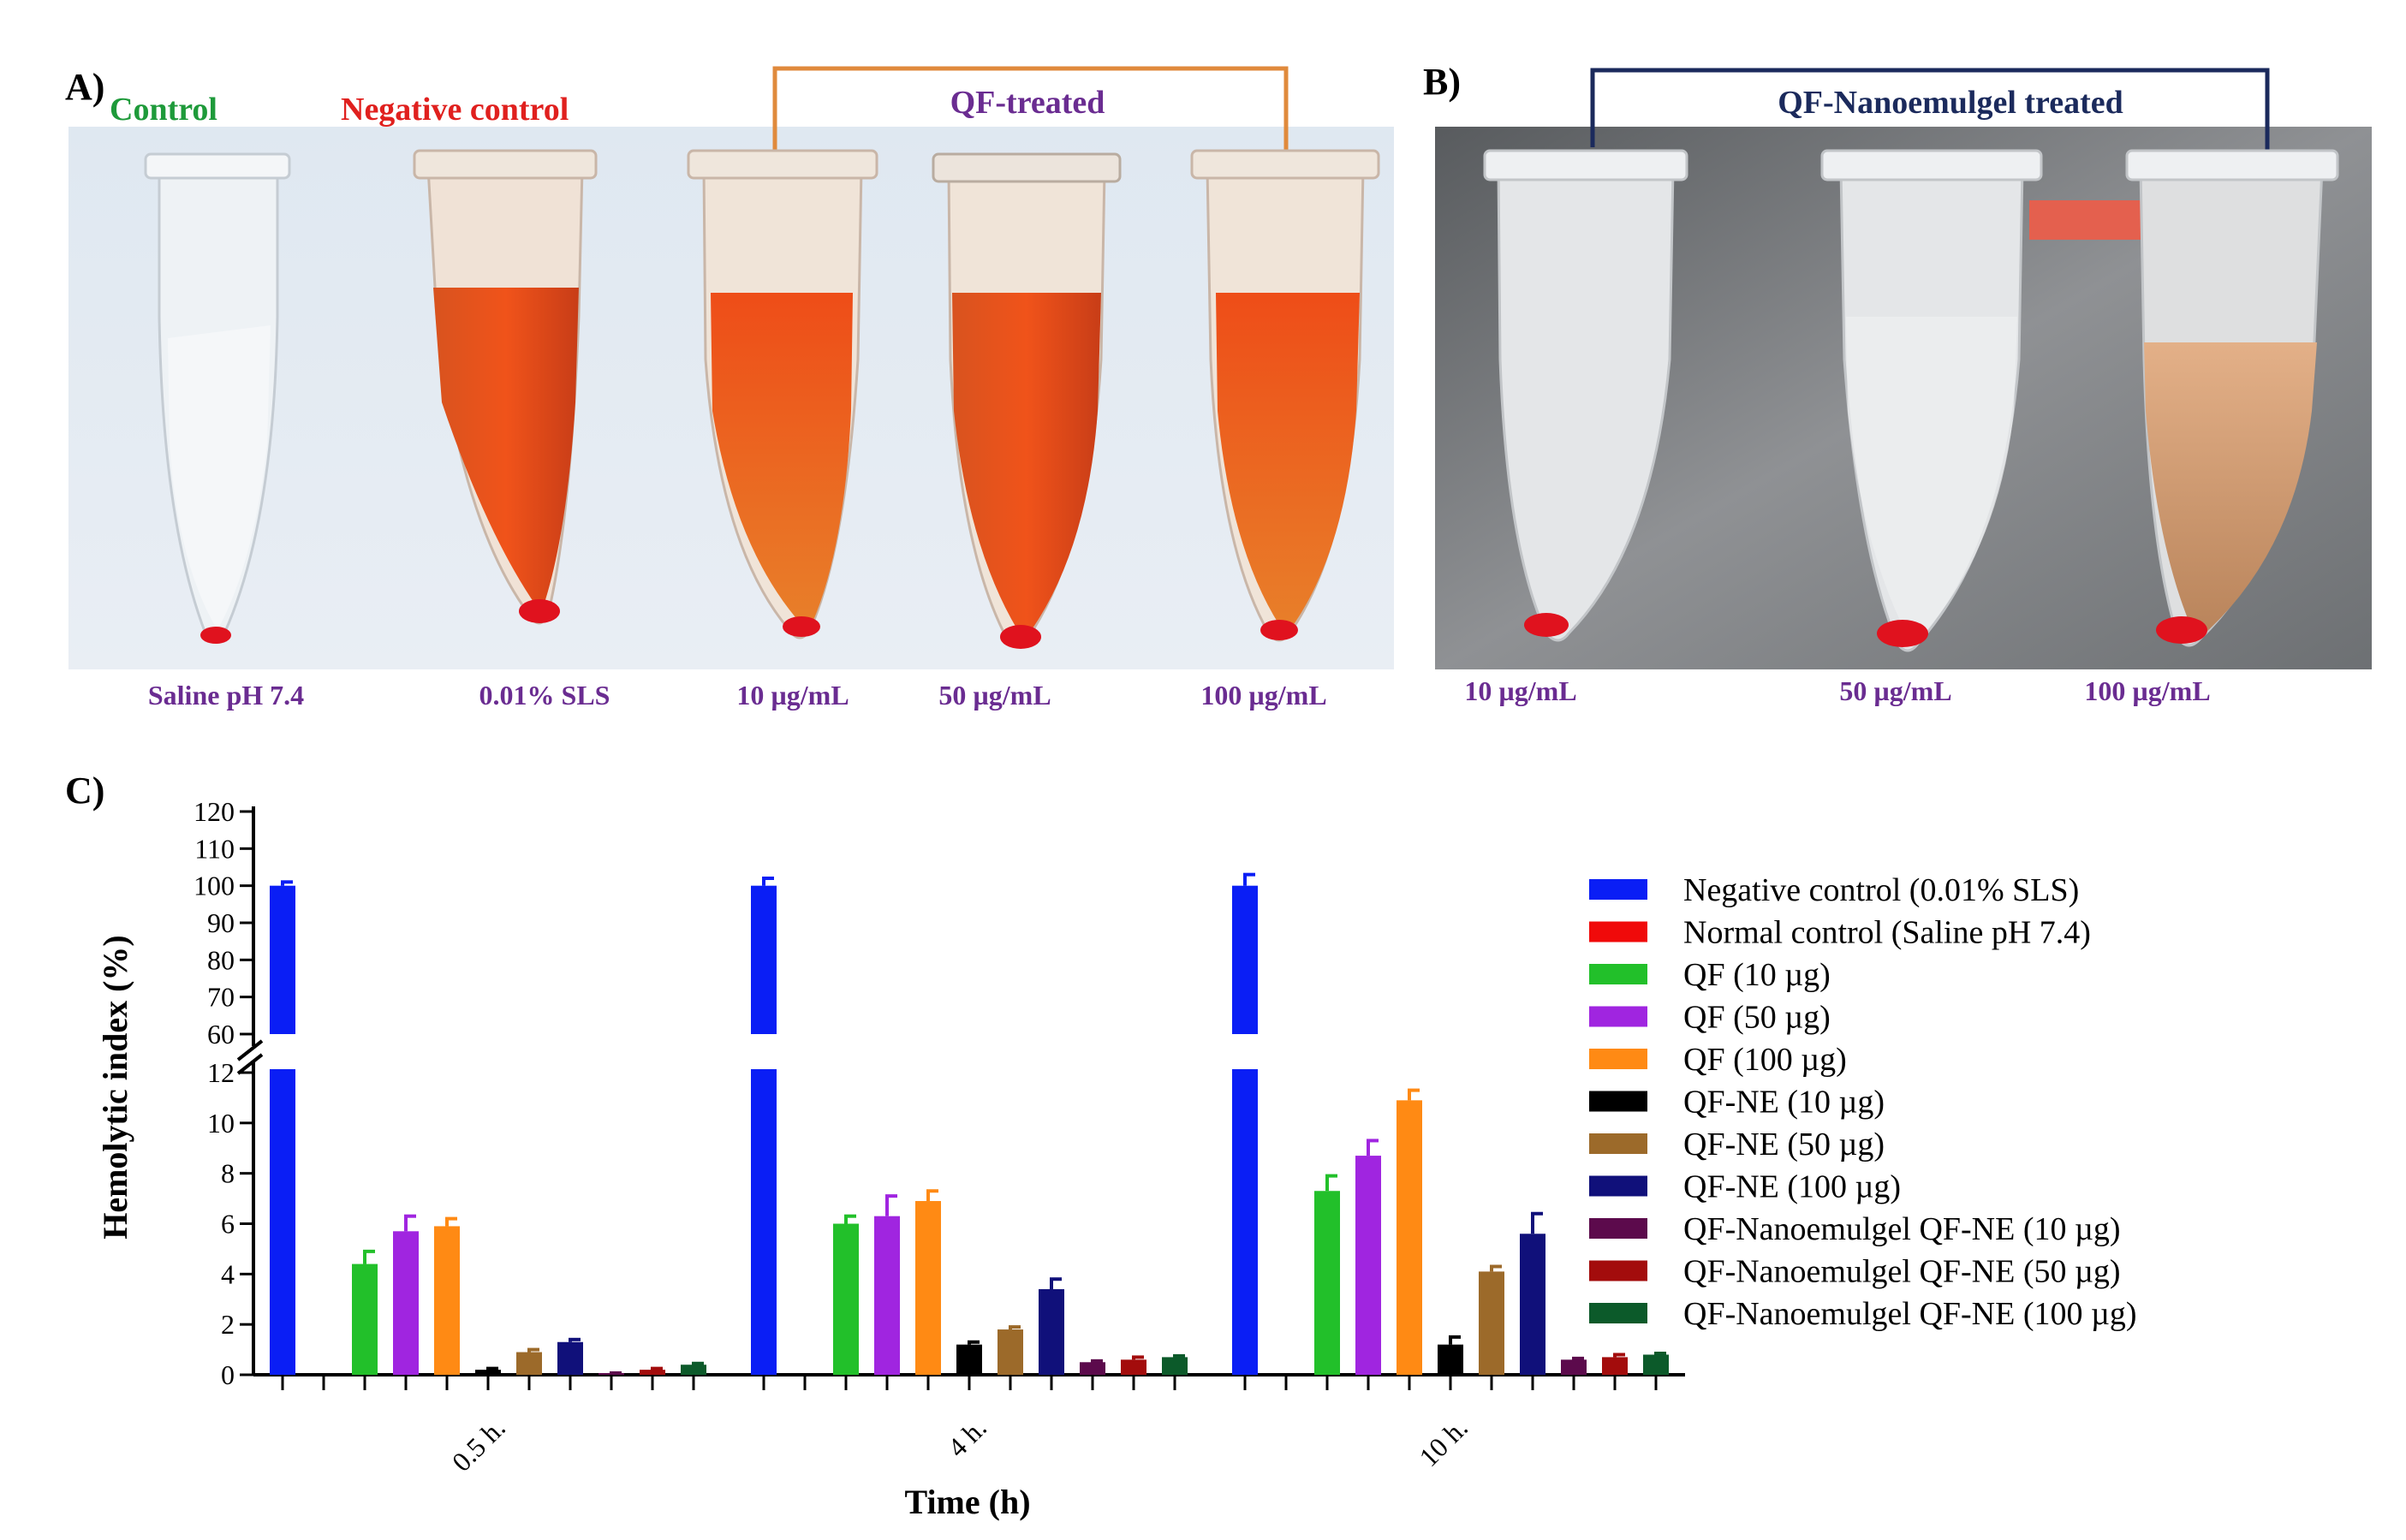  Describe the element at coordinates (221, 1123) in the screenshot. I see `y-tick-label: 10` at that location.